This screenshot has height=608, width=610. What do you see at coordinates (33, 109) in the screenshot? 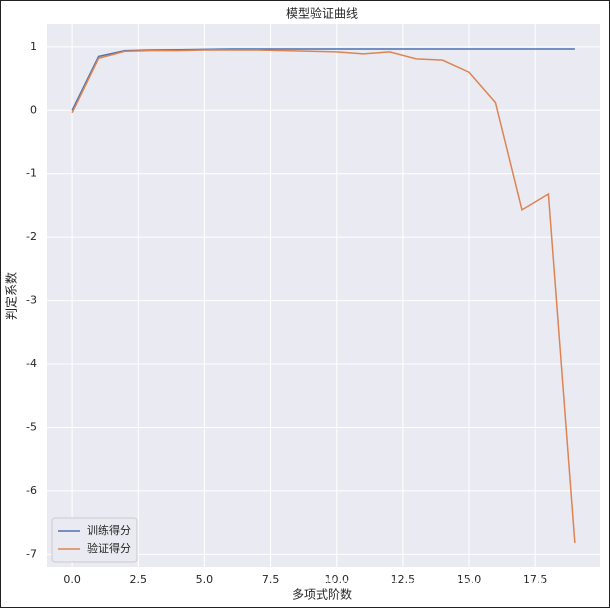
I see `y-tick-label: 0` at bounding box center [33, 109].